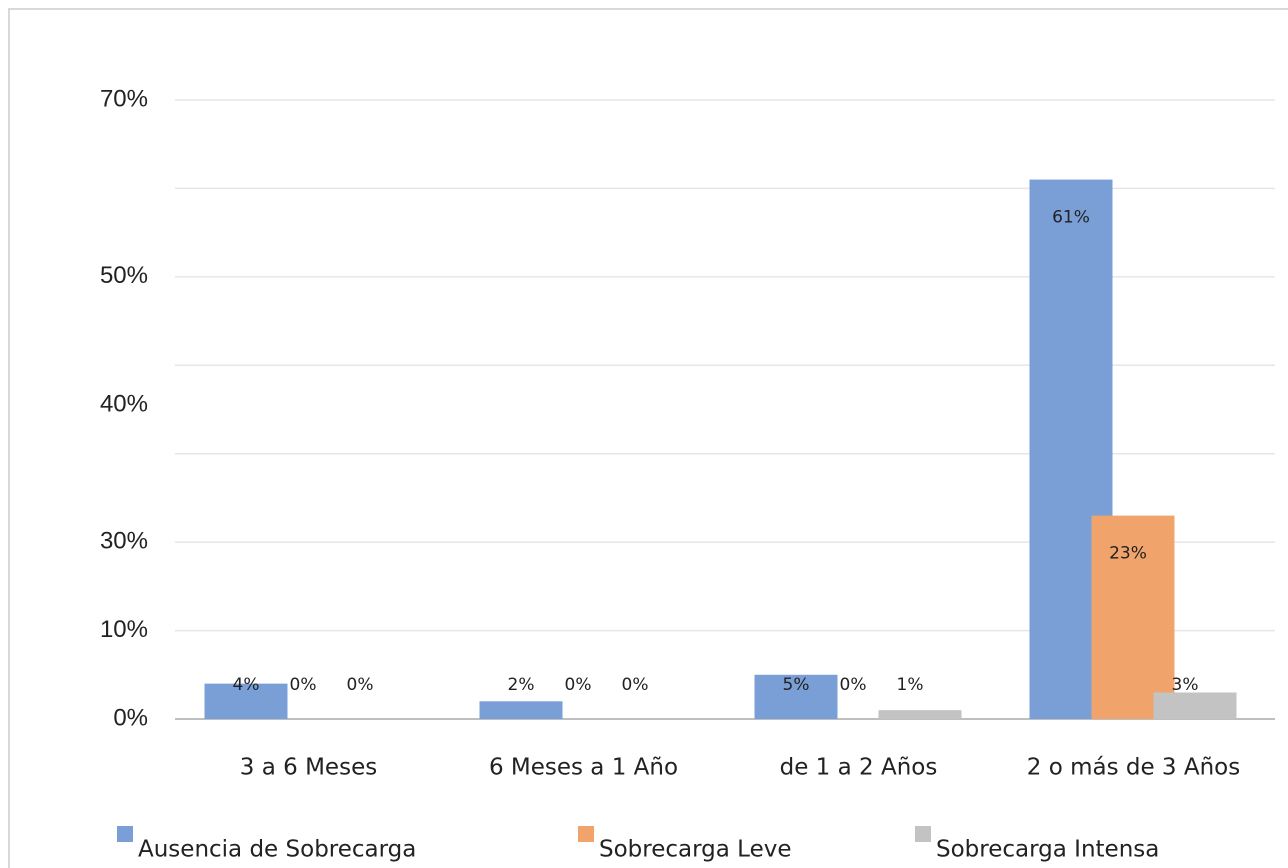  What do you see at coordinates (859, 768) in the screenshot?
I see `x-tick-label: de 1 a 2 Años` at bounding box center [859, 768].